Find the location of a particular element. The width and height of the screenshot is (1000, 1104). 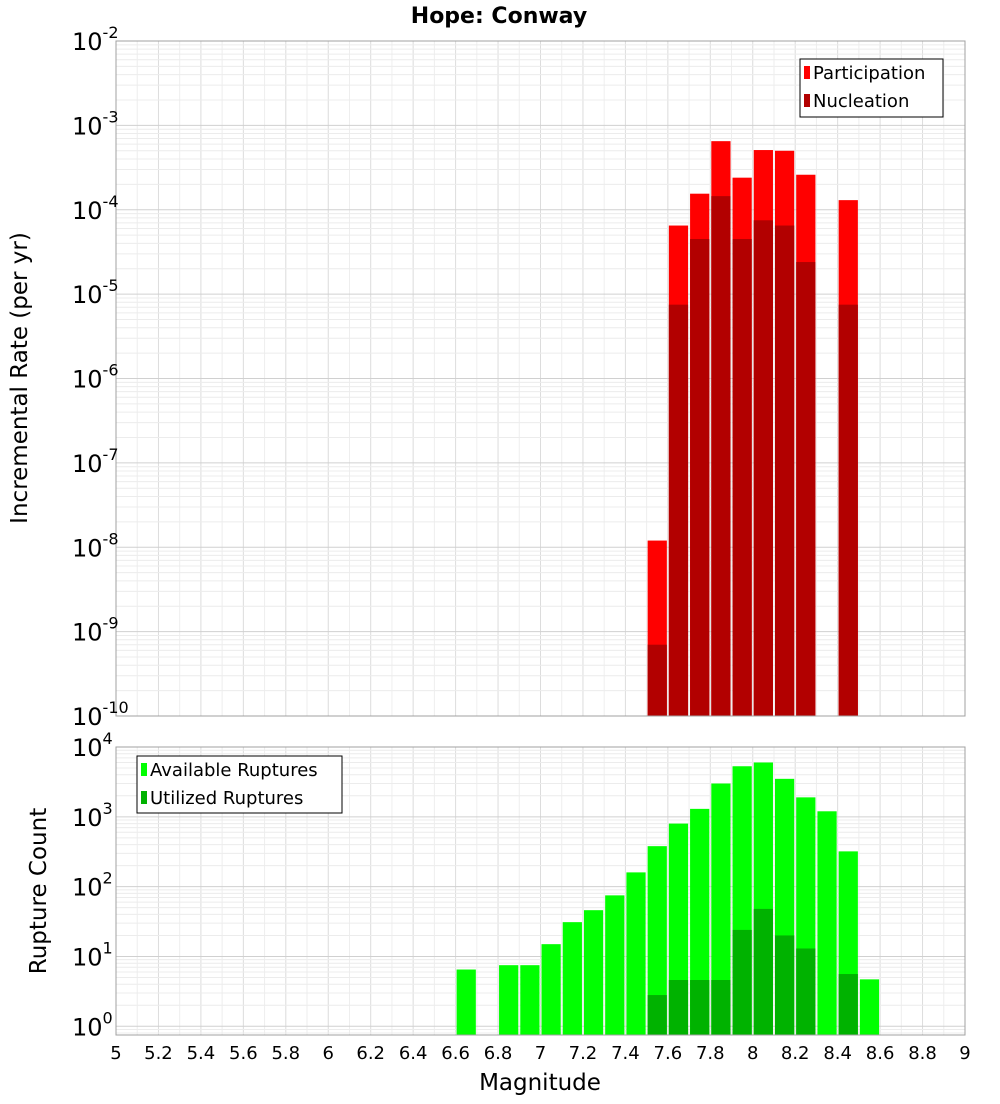

y-tick-label: 10⁻⁹ is located at coordinates (95, 630).